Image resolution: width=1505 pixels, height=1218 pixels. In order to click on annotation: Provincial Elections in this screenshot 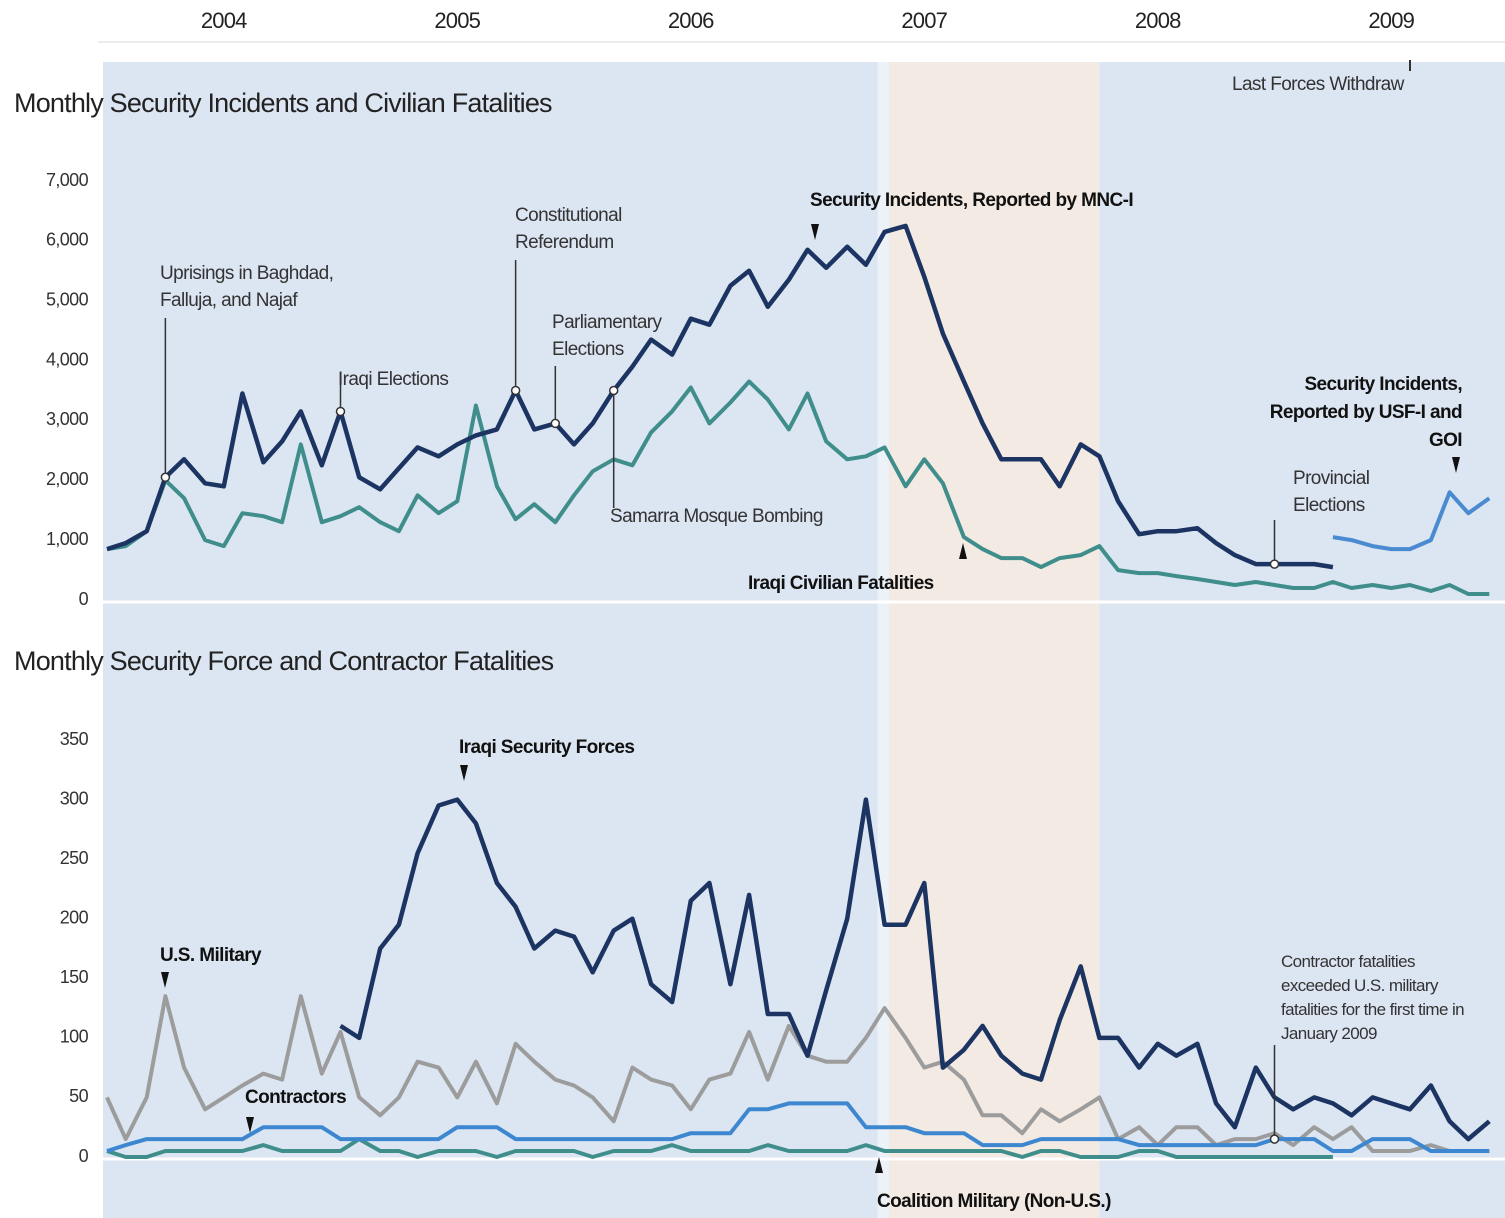, I will do `click(1331, 492)`.